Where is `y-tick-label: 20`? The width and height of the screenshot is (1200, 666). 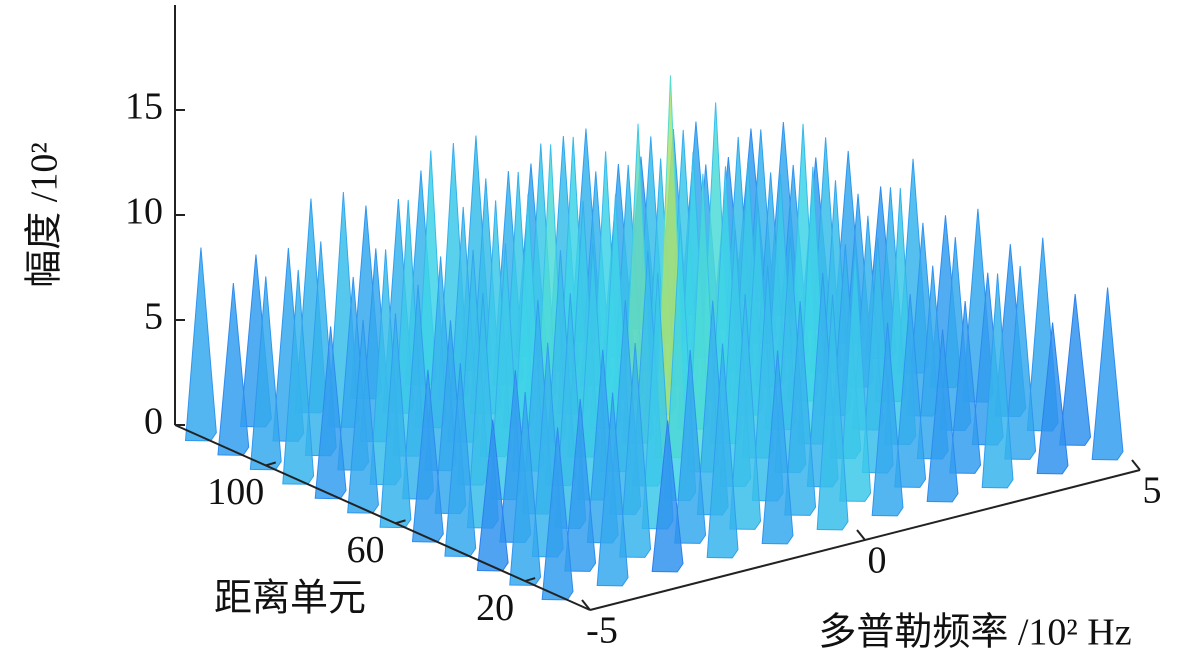
y-tick-label: 20 is located at coordinates (495, 608).